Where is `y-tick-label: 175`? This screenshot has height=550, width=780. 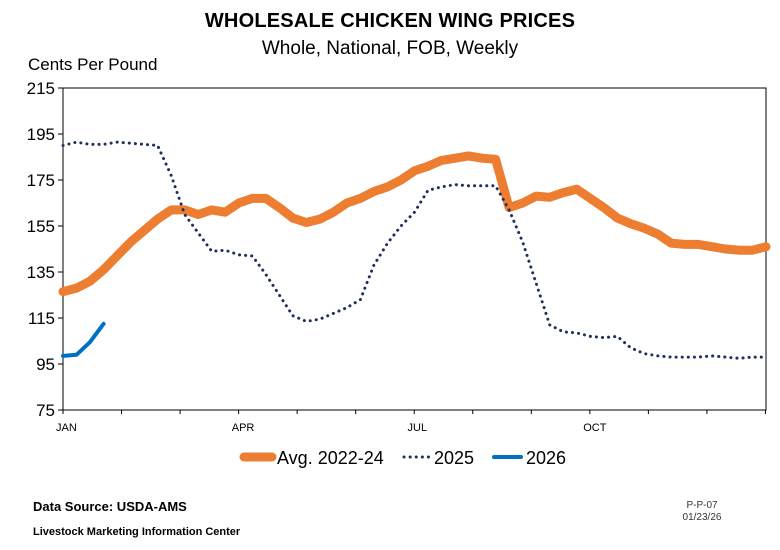
y-tick-label: 175 is located at coordinates (41, 180).